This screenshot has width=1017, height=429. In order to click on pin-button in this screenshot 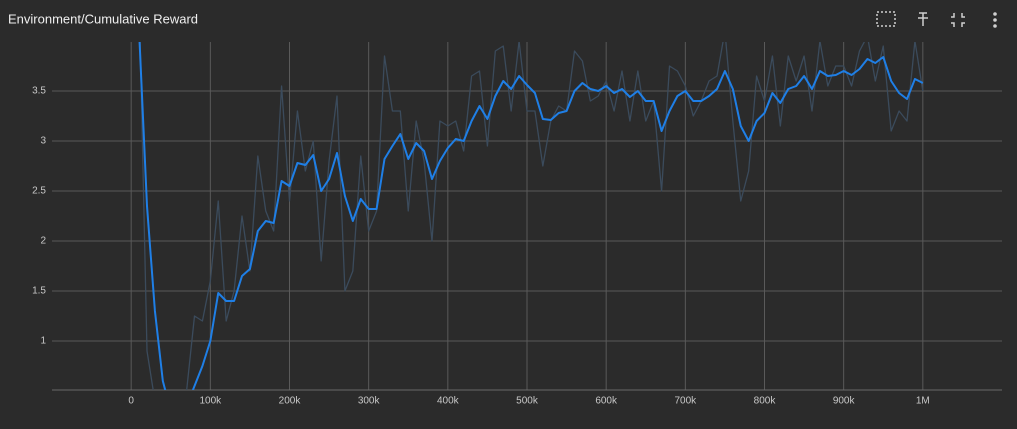, I will do `click(923, 19)`.